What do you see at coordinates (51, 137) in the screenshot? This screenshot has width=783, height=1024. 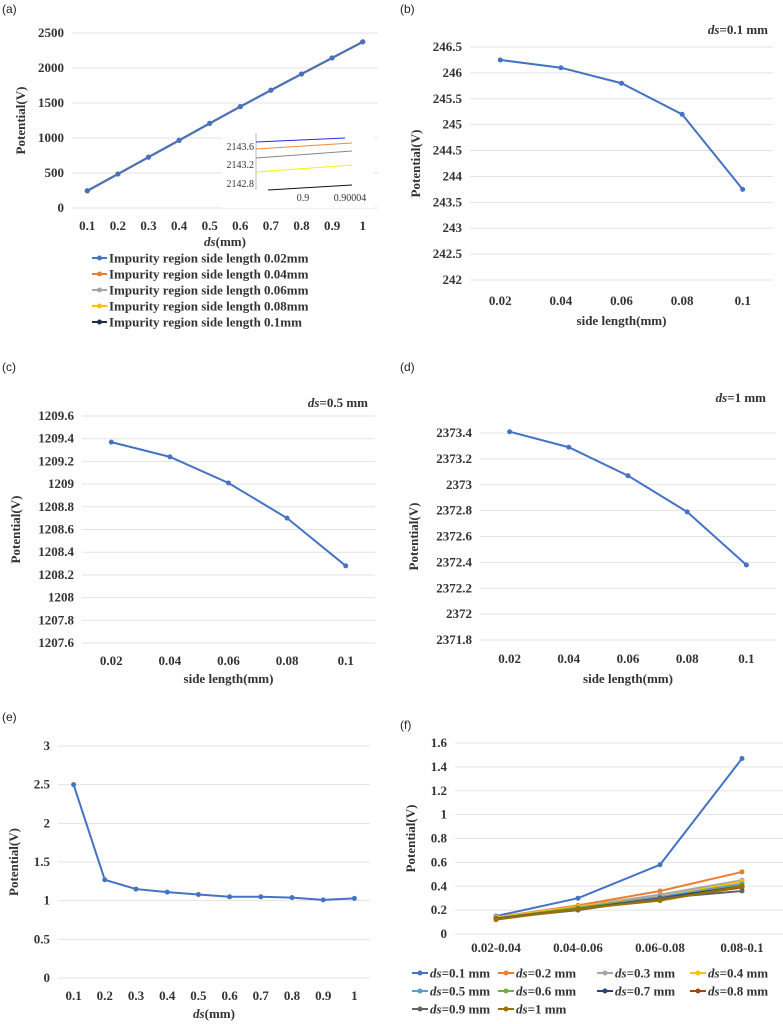 I see `y-tick-label: 1000` at bounding box center [51, 137].